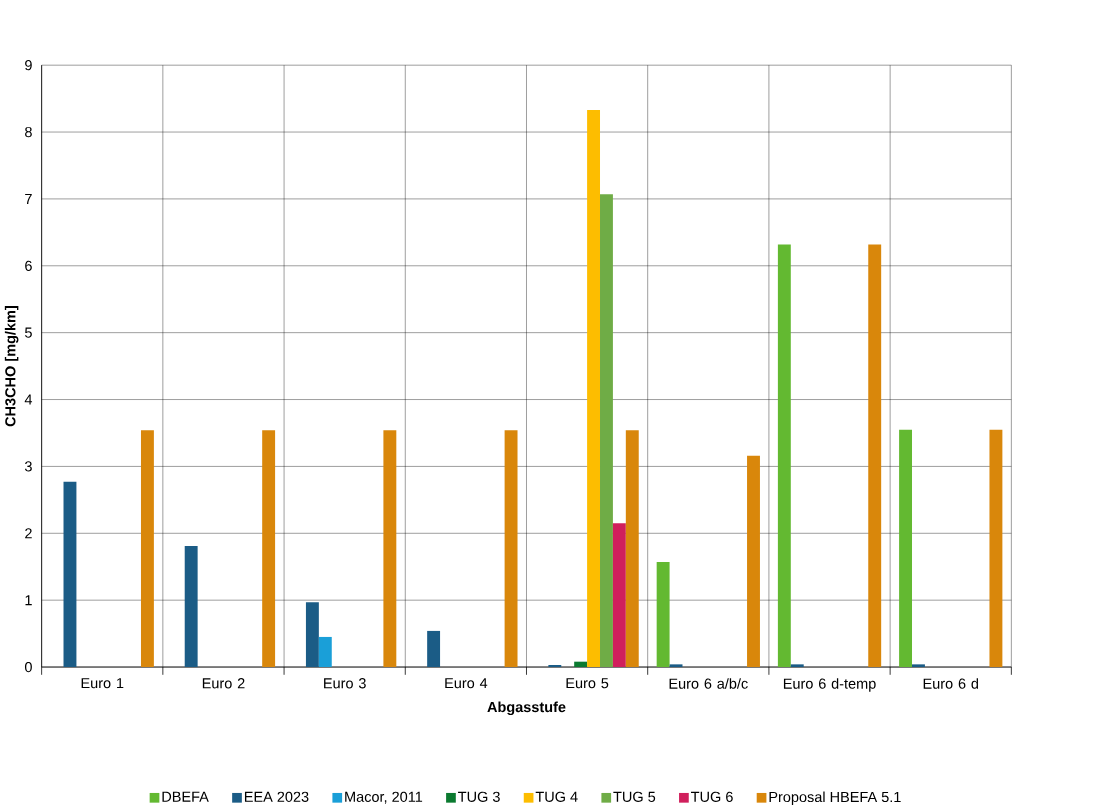 The image size is (1120, 808). Describe the element at coordinates (28, 600) in the screenshot. I see `y-tick-label: 1` at that location.